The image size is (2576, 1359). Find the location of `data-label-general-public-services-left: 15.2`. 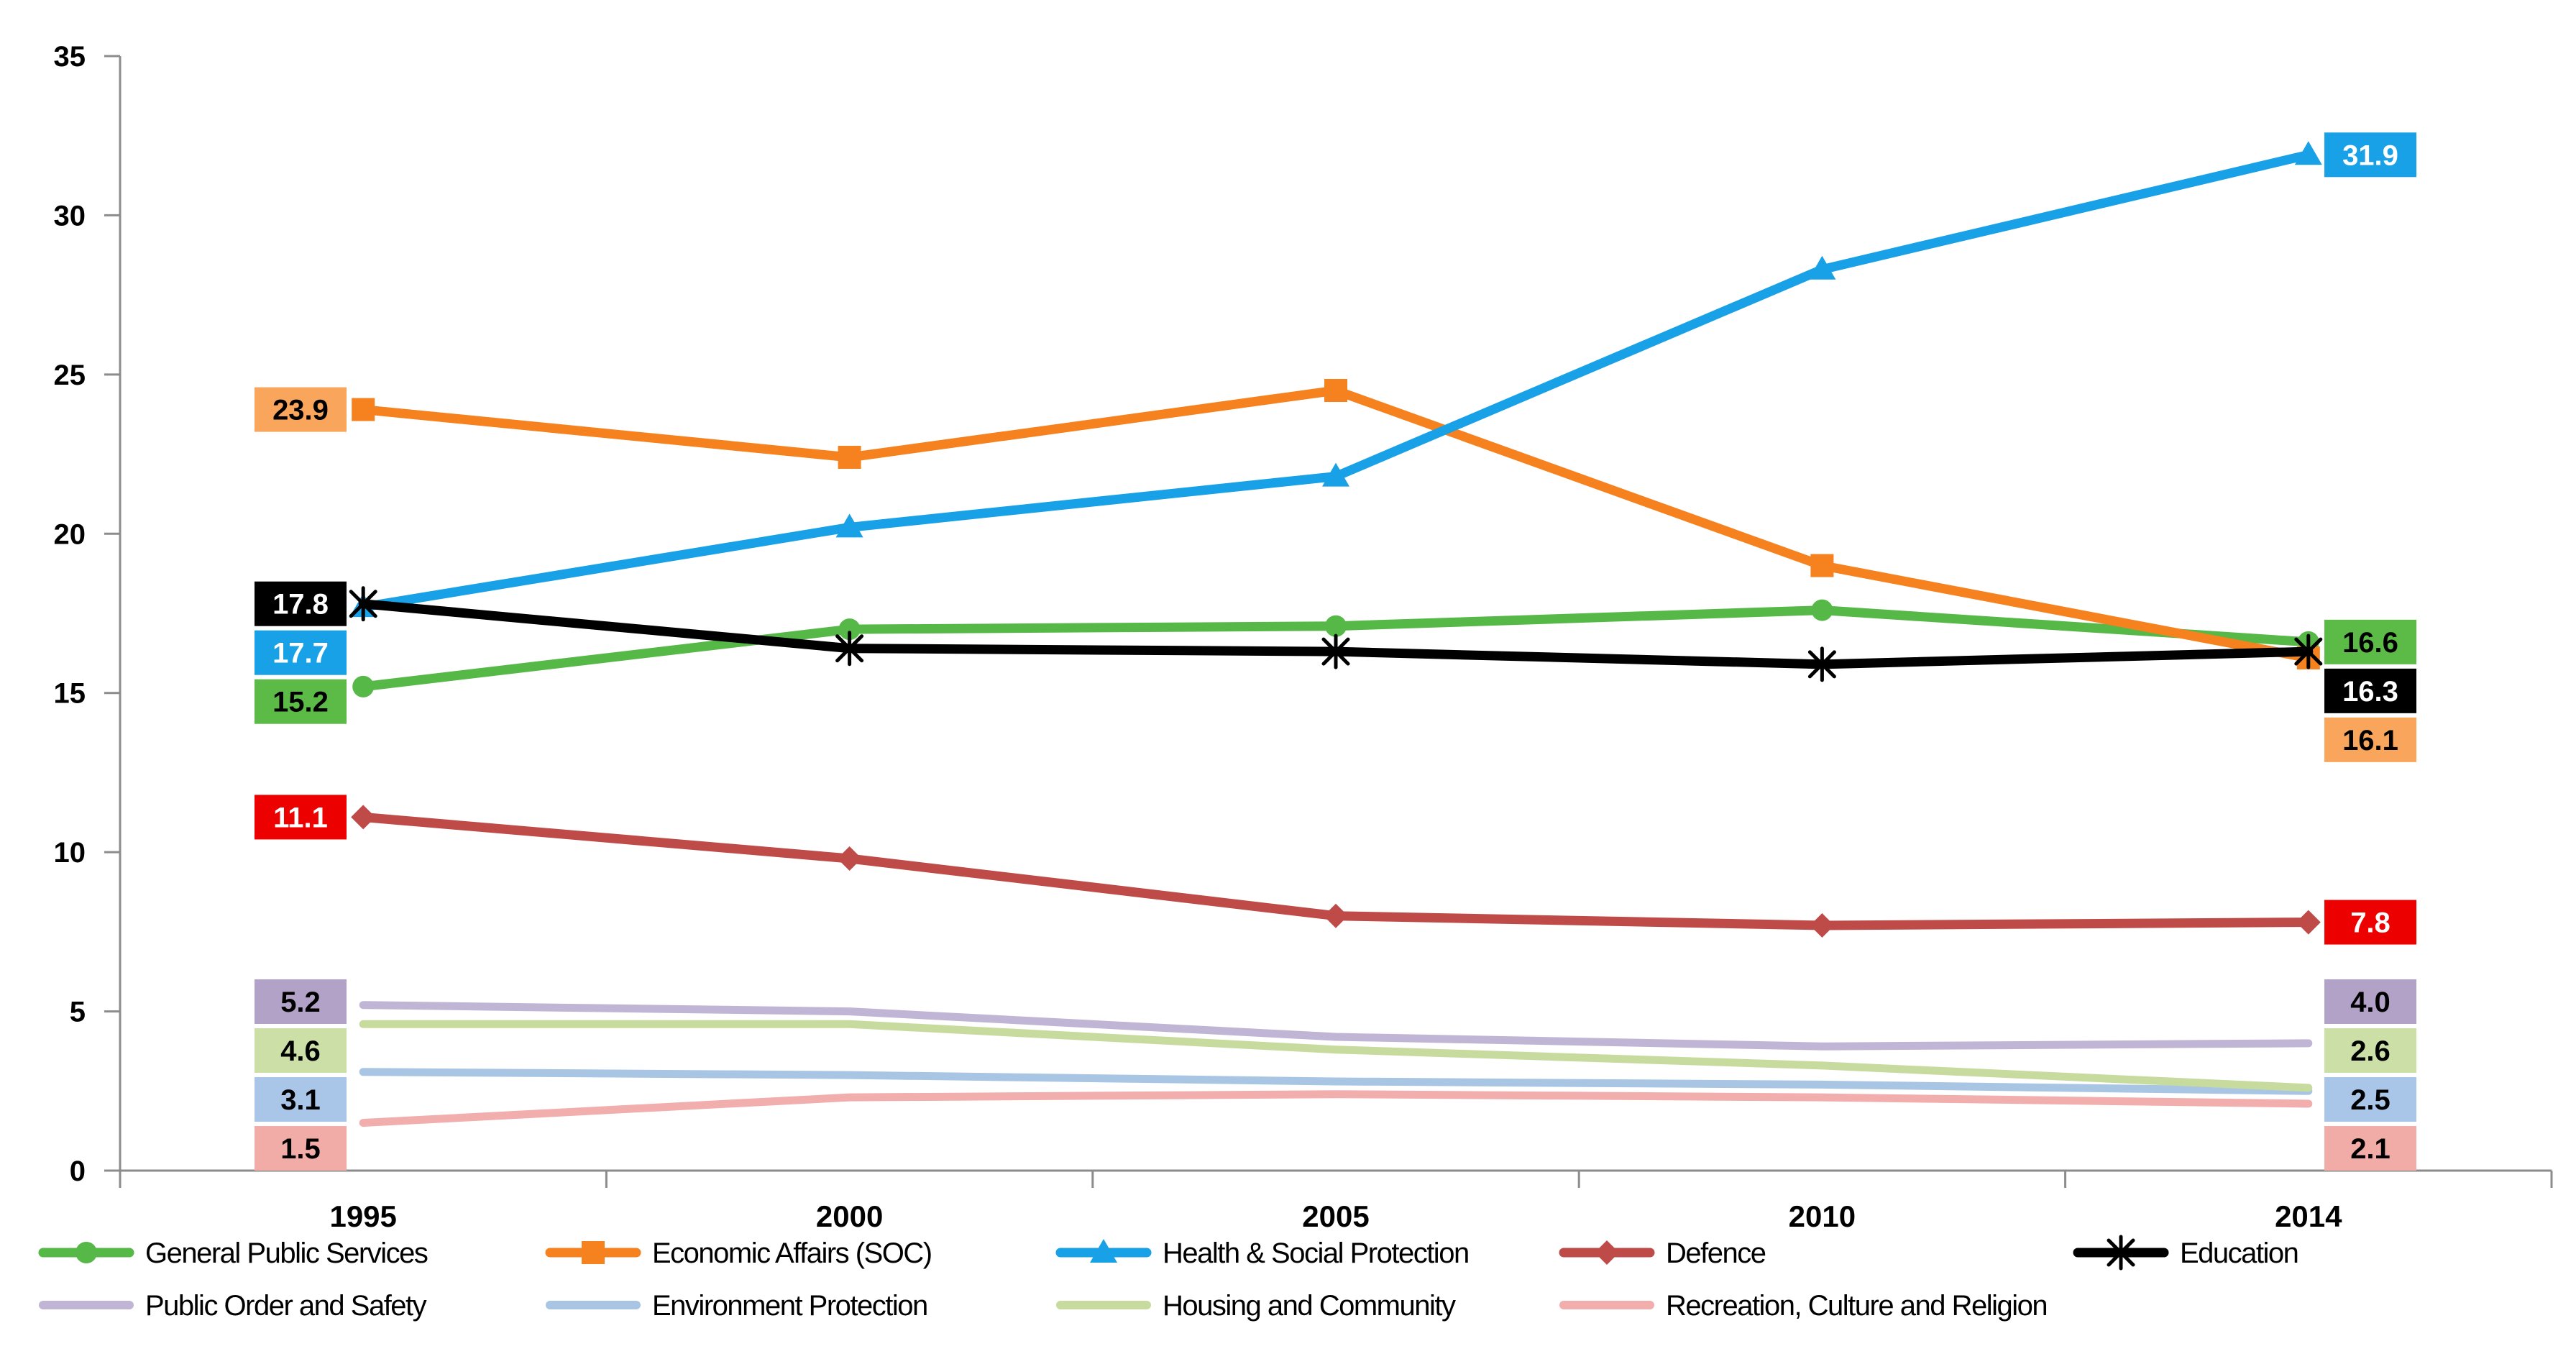

data-label-general-public-services-left: 15.2 is located at coordinates (301, 701).